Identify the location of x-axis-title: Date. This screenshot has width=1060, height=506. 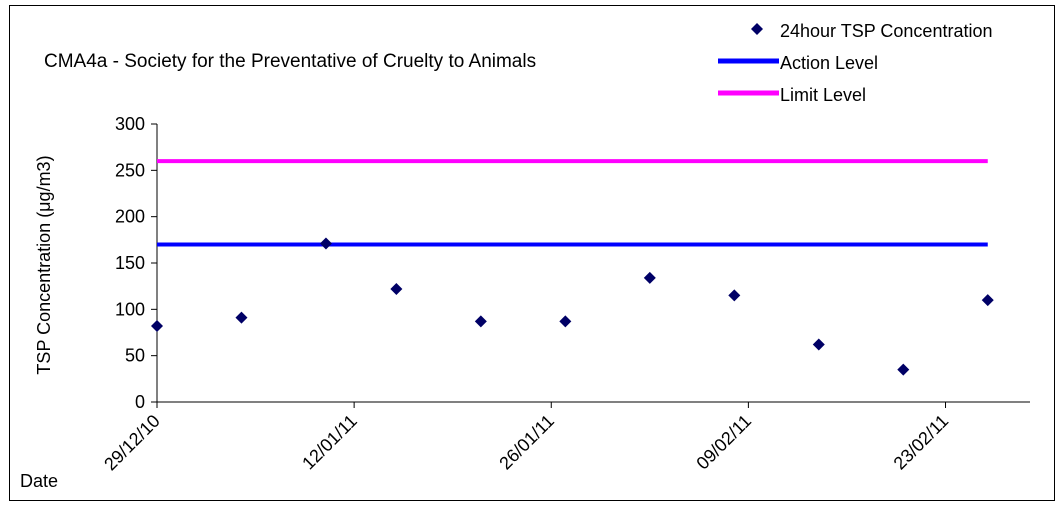
(39, 481).